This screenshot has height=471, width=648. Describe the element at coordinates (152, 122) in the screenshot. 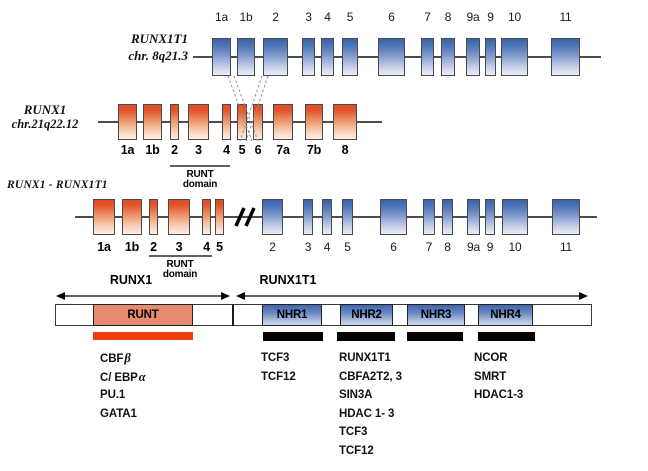

I see `exon-box-runx1-1b` at that location.